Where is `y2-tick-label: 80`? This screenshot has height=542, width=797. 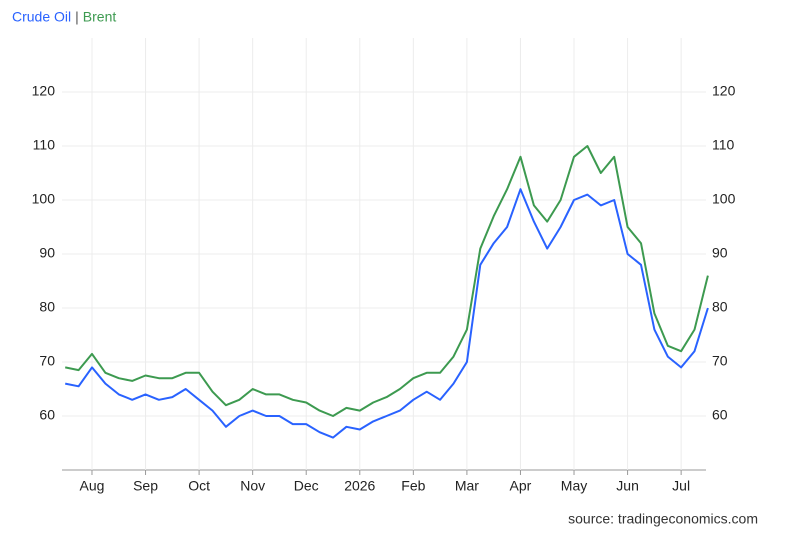
y2-tick-label: 80 is located at coordinates (720, 307).